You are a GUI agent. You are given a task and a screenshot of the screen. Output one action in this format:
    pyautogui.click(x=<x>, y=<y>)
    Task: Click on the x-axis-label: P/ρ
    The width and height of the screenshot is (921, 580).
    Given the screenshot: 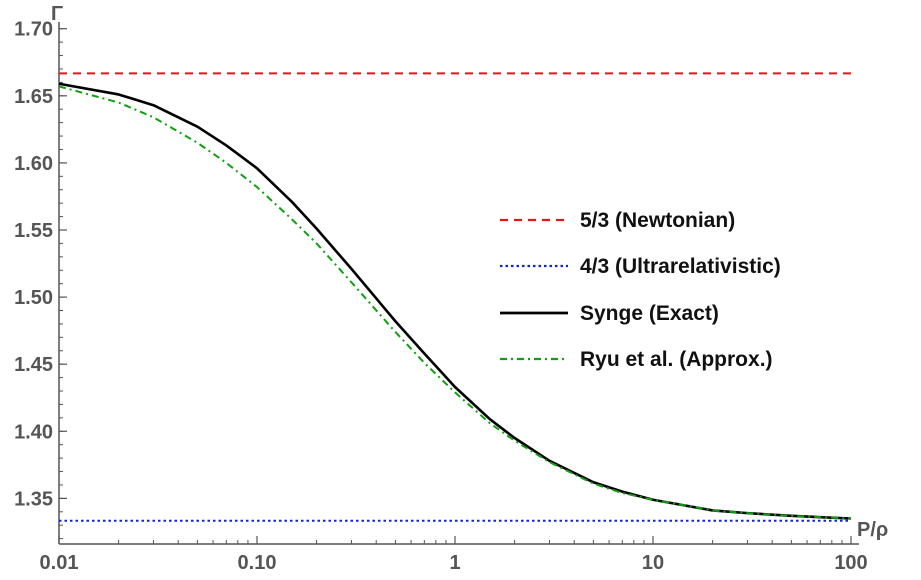 What is the action you would take?
    pyautogui.click(x=872, y=530)
    